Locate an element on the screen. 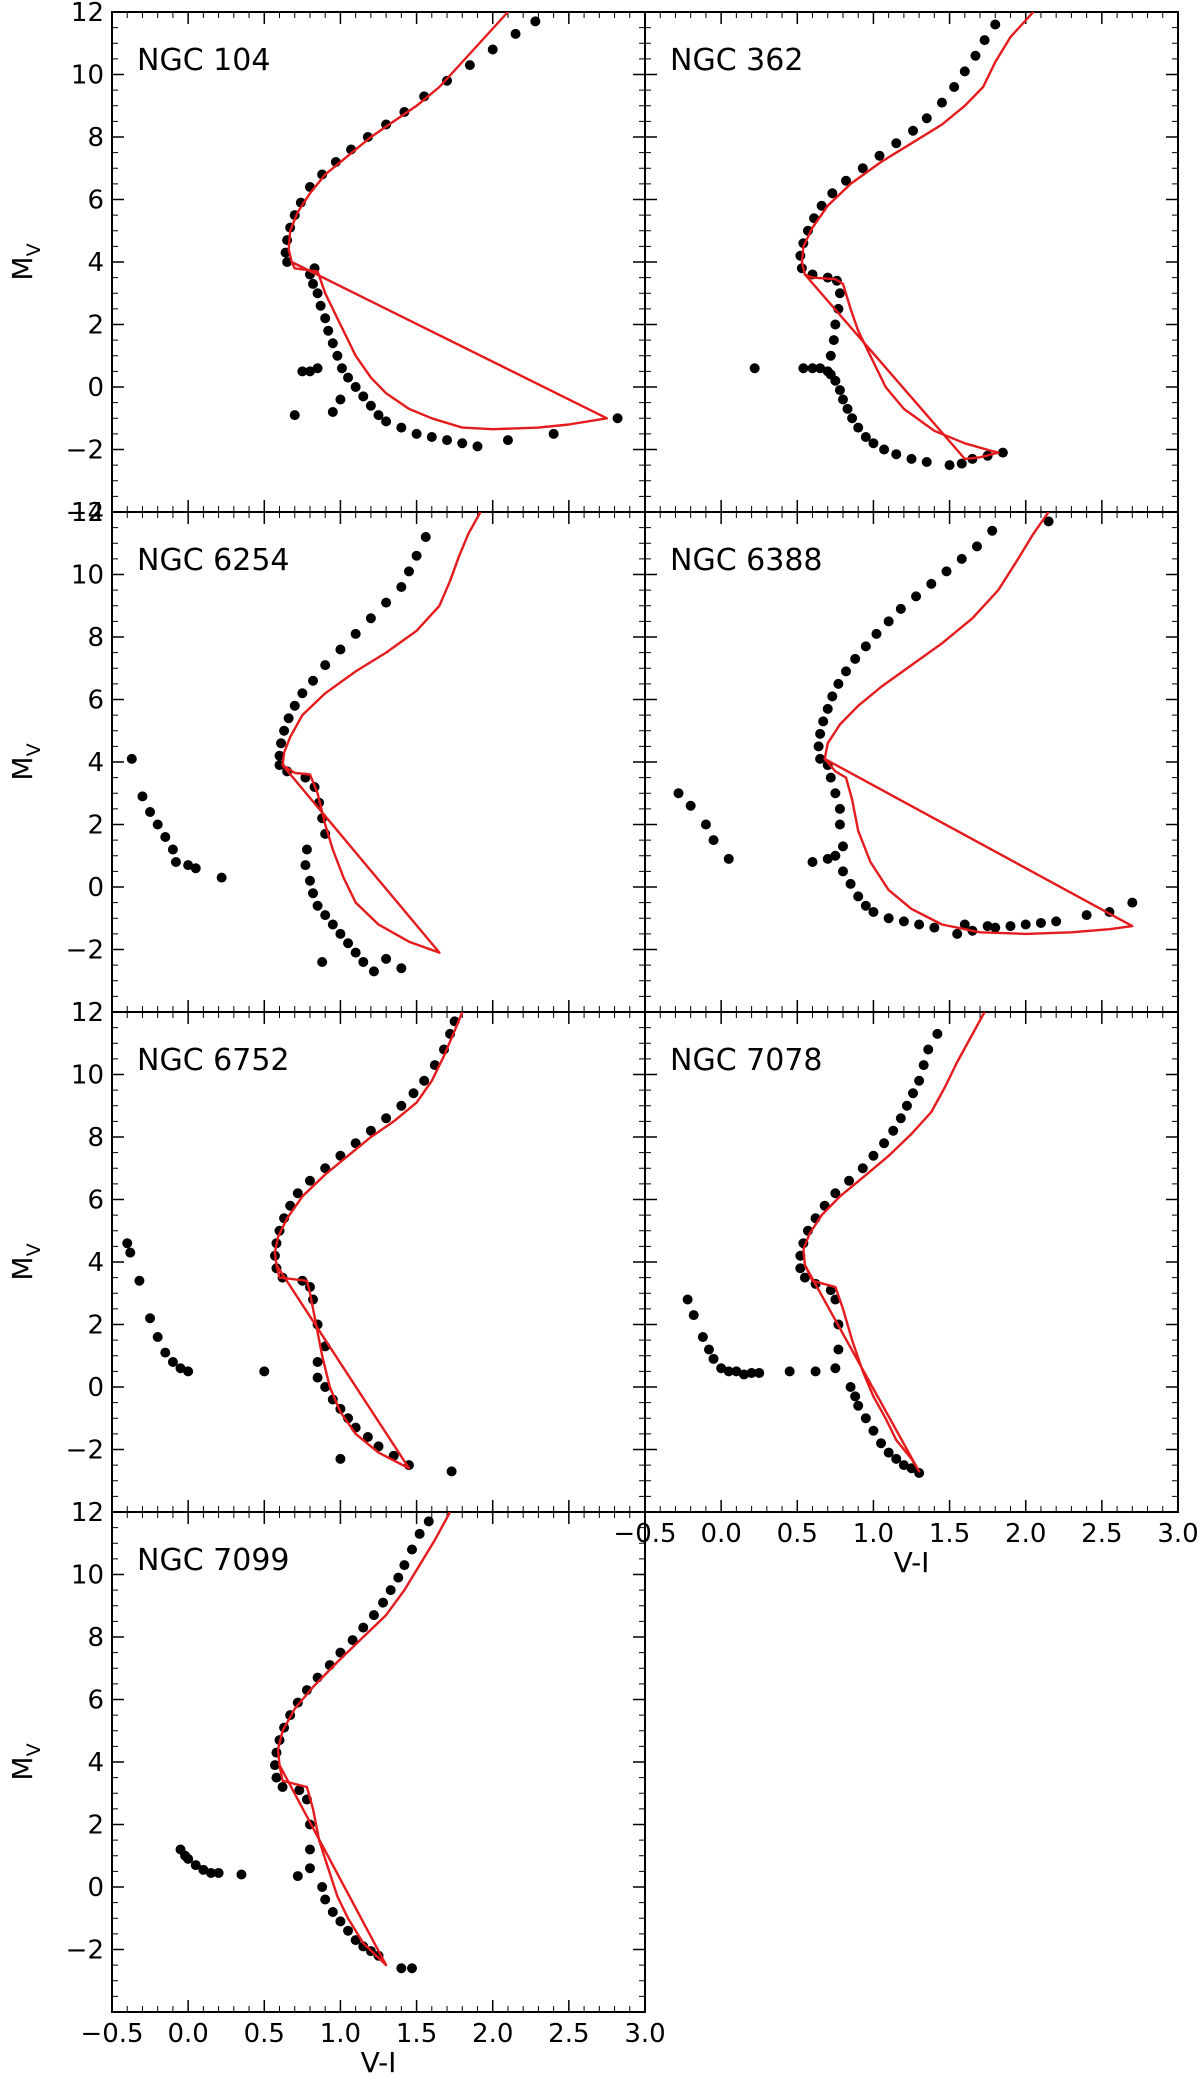 Image resolution: width=1200 pixels, height=2086 pixels. panel-ngc-362: NGC 362 is located at coordinates (911, 262).